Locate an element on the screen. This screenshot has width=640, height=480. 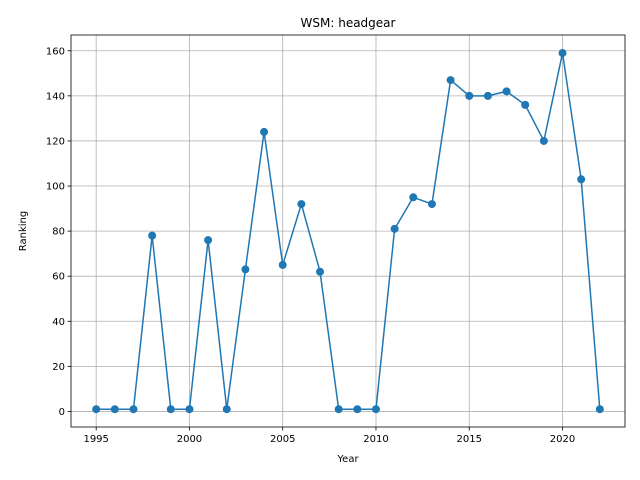
x-tick-label: 2000 is located at coordinates (189, 439).